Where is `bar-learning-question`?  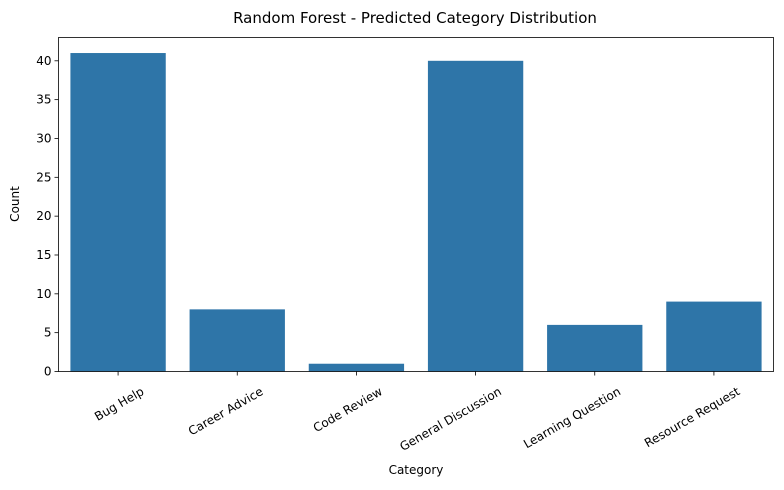 bar-learning-question is located at coordinates (595, 348).